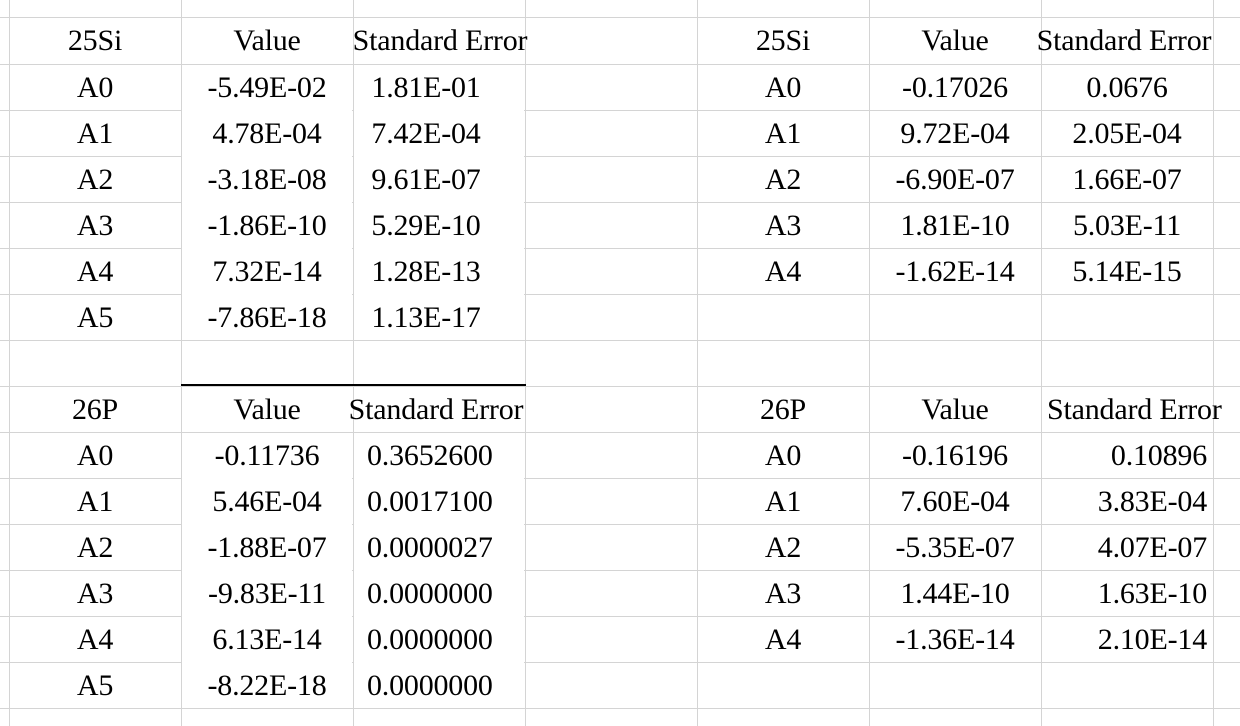 This screenshot has height=726, width=1240. Describe the element at coordinates (267, 455) in the screenshot. I see `row-value: -0.11736` at that location.